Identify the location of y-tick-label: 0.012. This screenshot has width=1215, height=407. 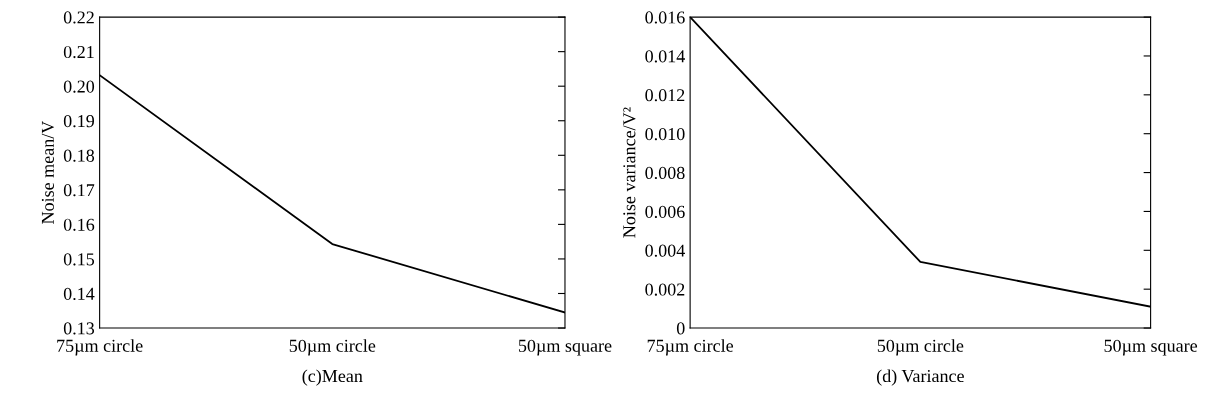
(665, 95).